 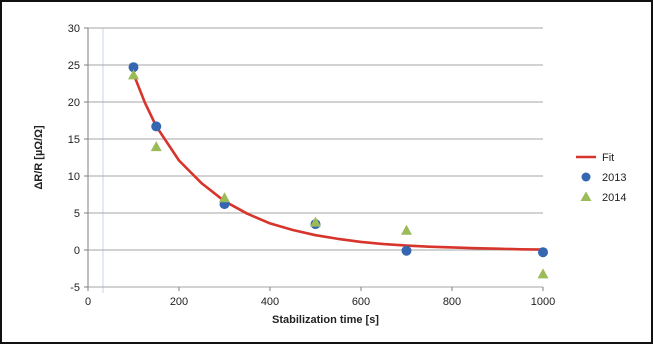 I want to click on x-axis-title: Stabilization time [s], so click(x=325, y=320).